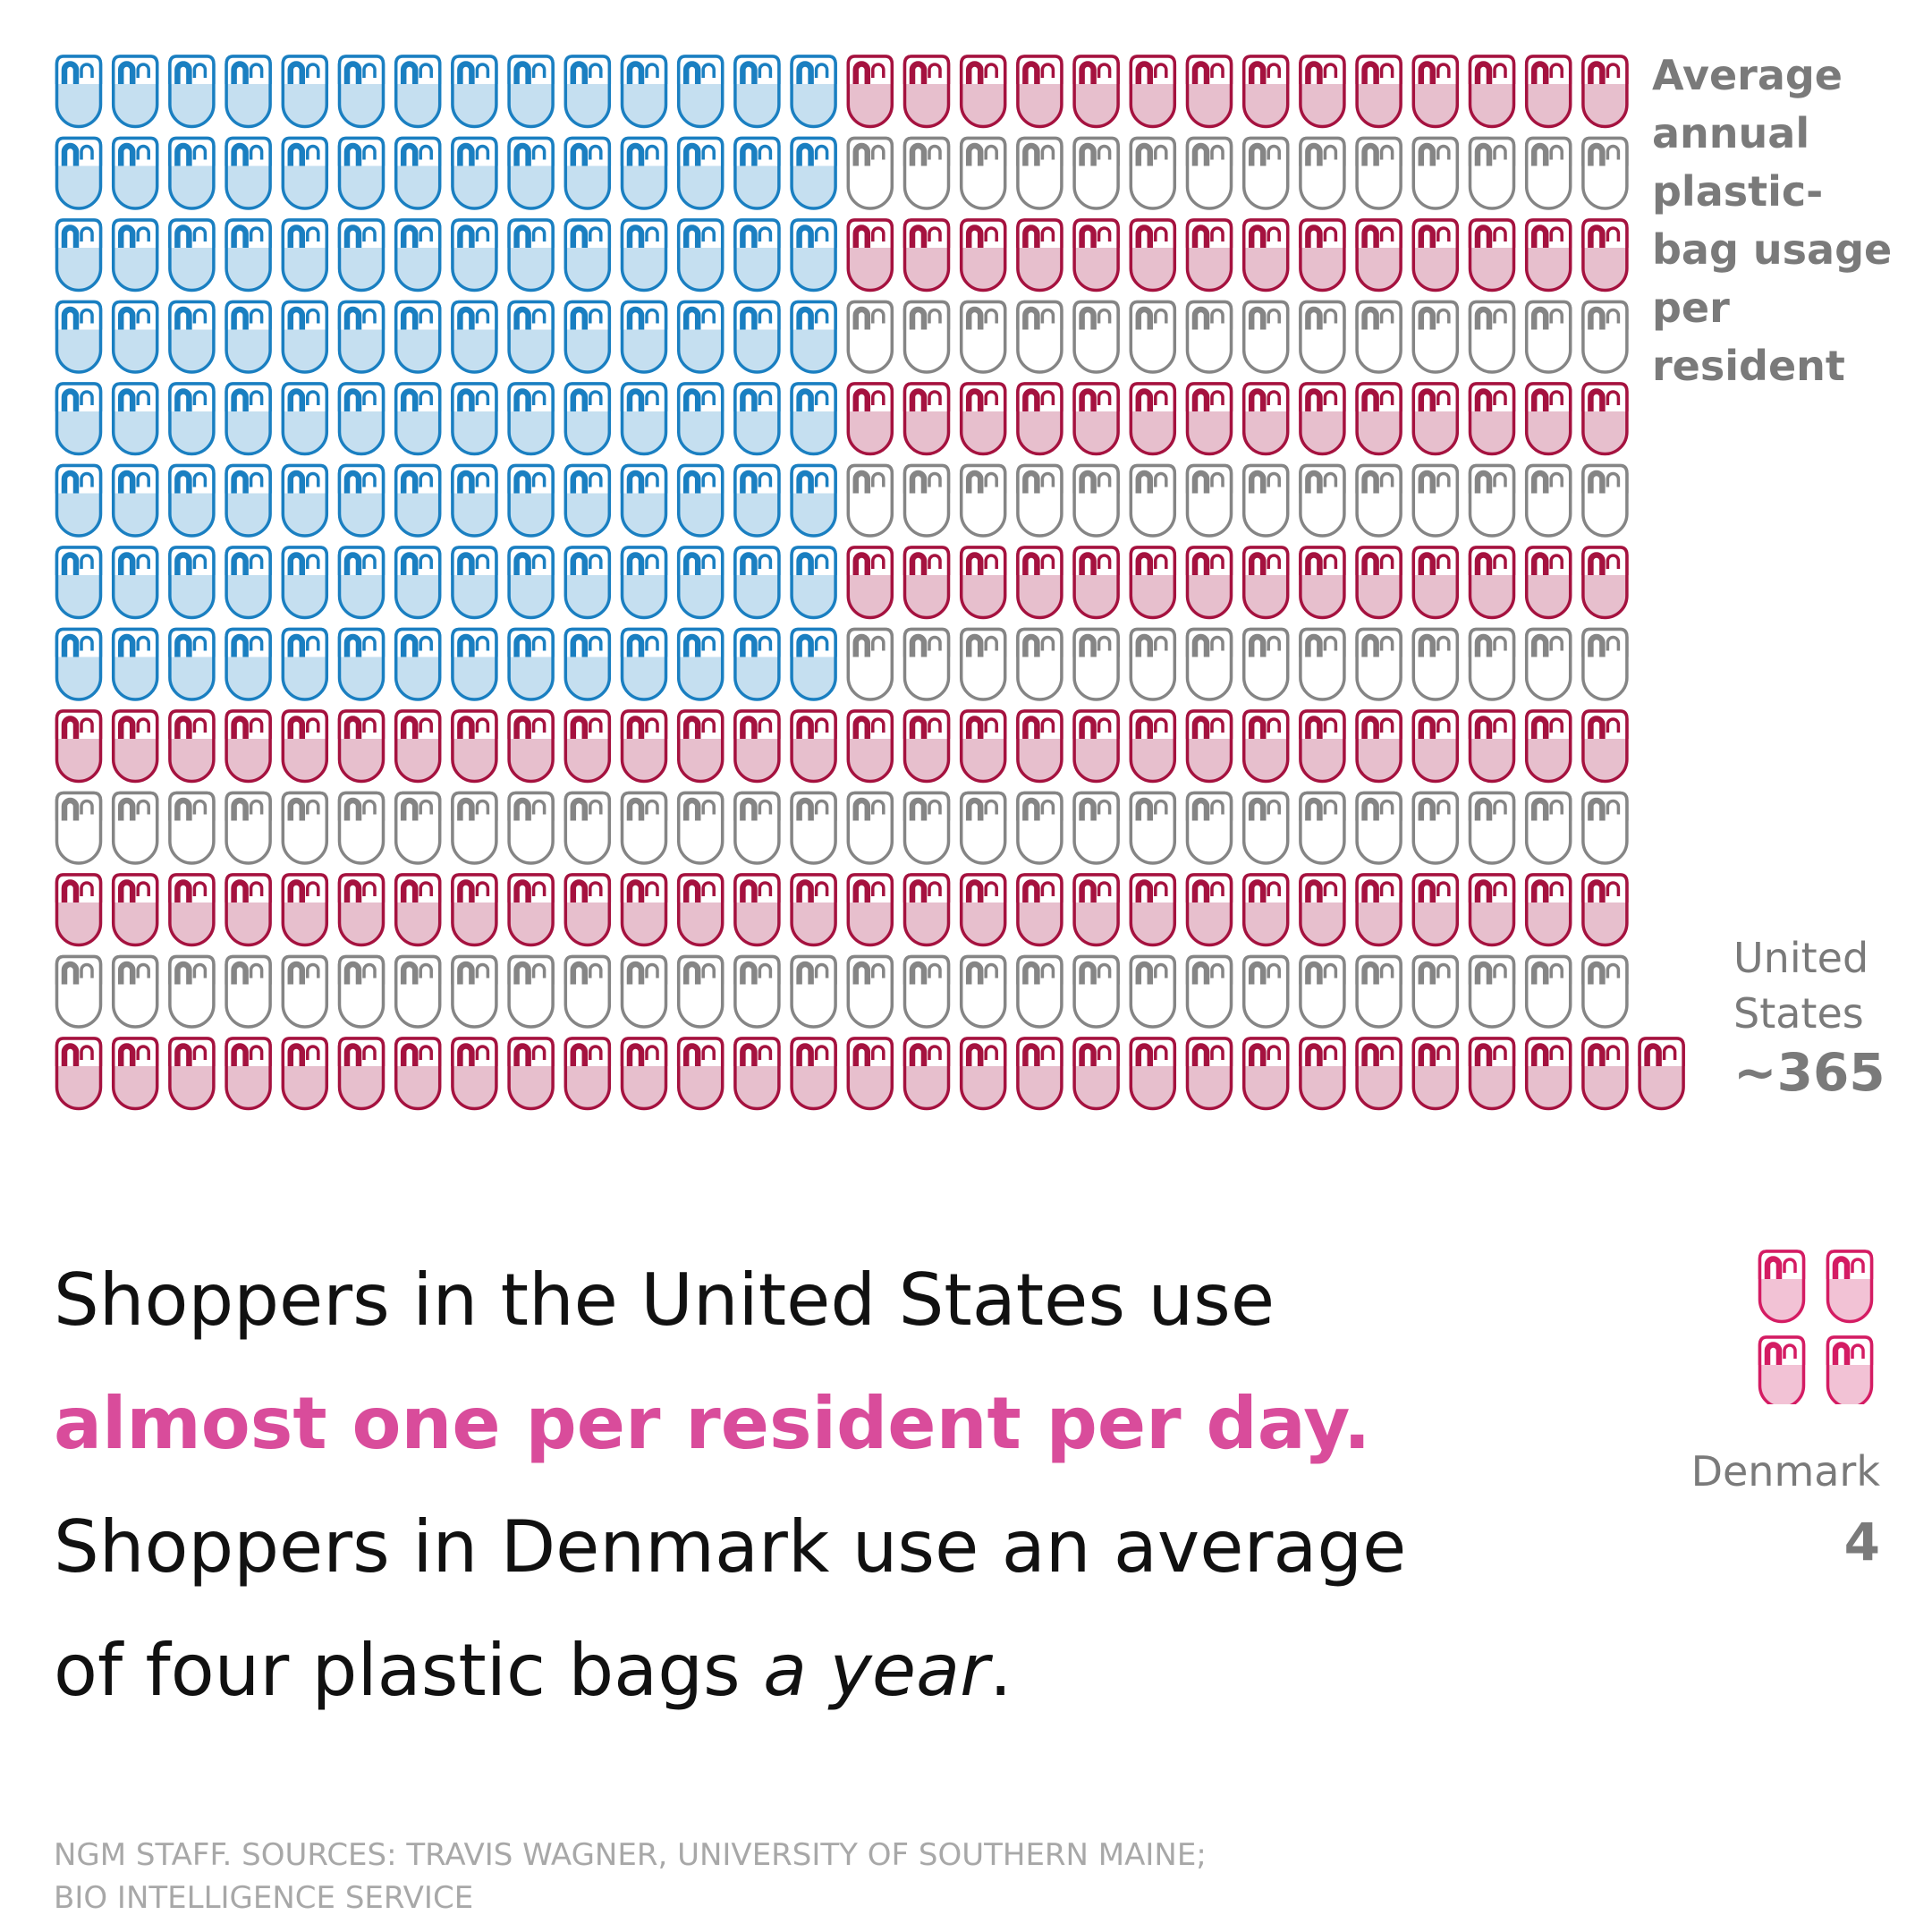 The image size is (1932, 1932). Describe the element at coordinates (1772, 249) in the screenshot. I see `legend-line: bag usage` at that location.